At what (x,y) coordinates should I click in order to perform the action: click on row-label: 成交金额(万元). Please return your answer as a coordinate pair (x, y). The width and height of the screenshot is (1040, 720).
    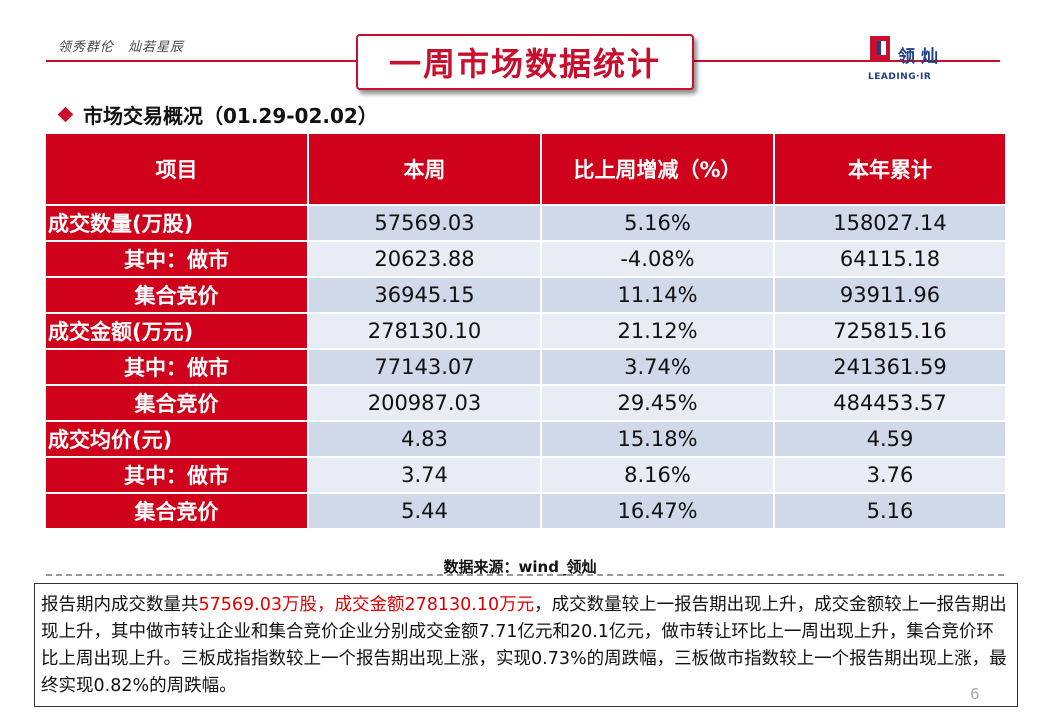
    Looking at the image, I should click on (176, 331).